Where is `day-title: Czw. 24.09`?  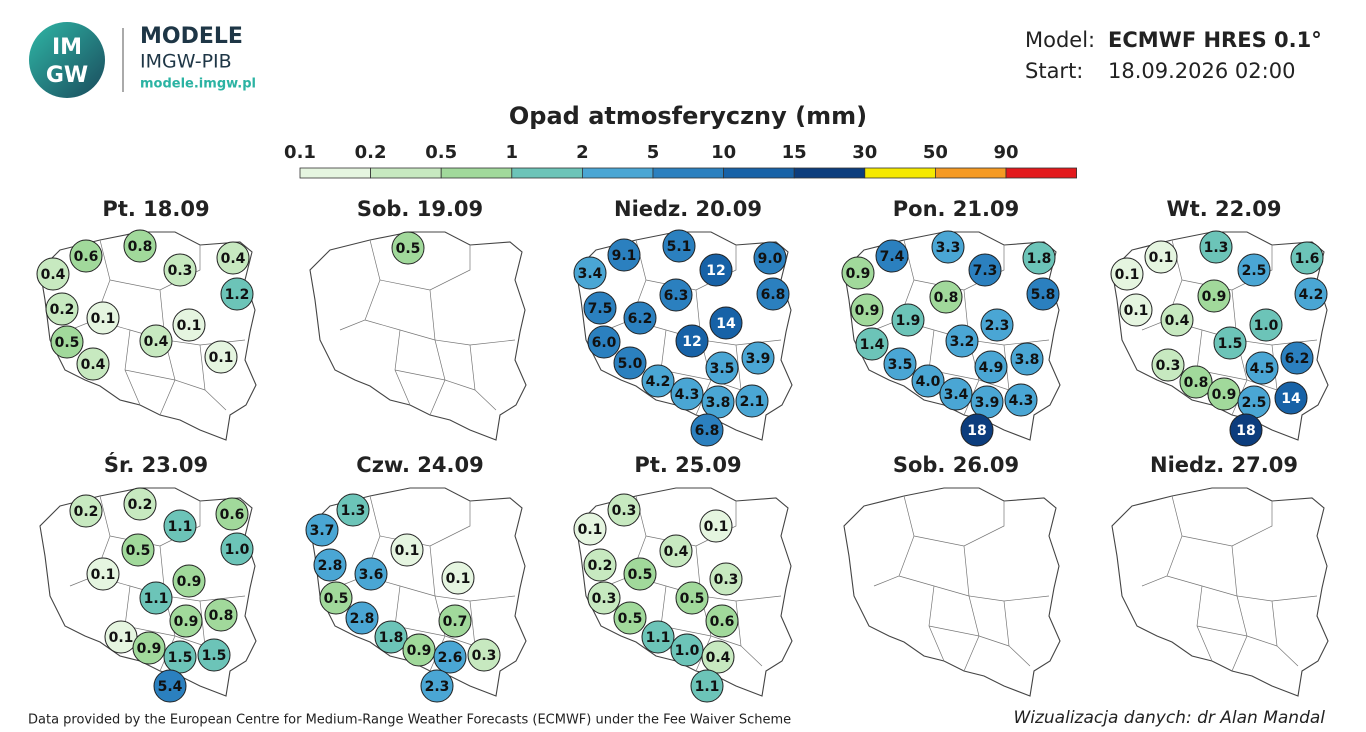 day-title: Czw. 24.09 is located at coordinates (419, 465).